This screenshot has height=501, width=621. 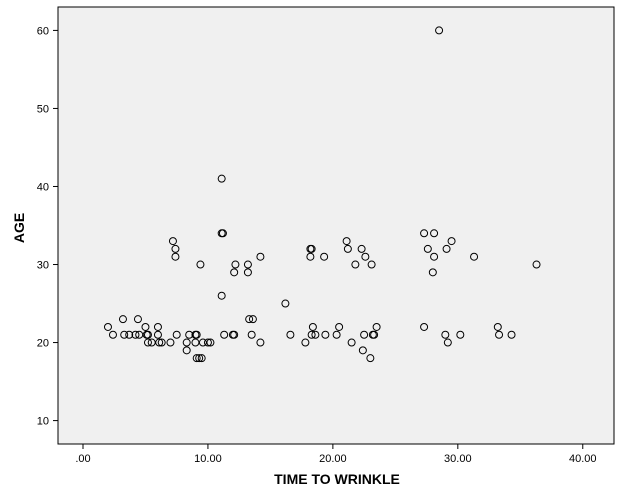 What do you see at coordinates (47, 226) in the screenshot?
I see `y-axis: 10 20 30 40 50 60` at bounding box center [47, 226].